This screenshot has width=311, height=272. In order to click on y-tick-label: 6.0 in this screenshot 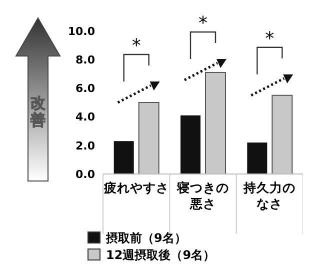, I will do `click(86, 89)`.